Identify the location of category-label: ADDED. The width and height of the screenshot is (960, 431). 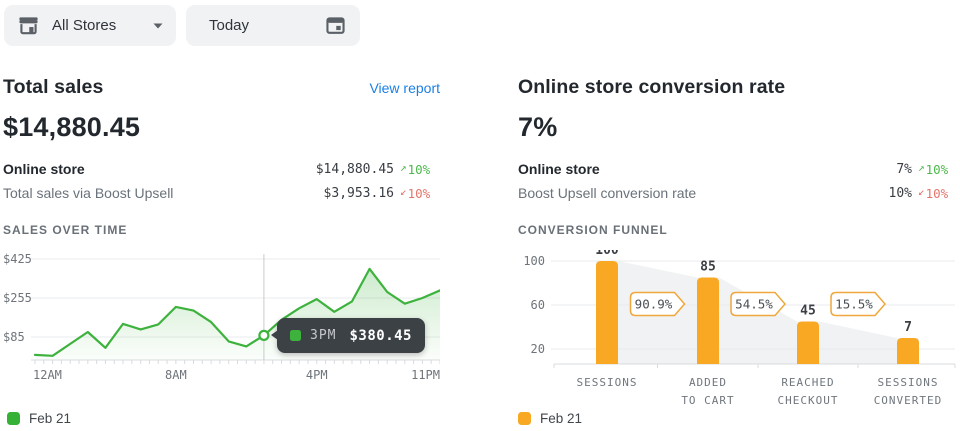
(708, 382).